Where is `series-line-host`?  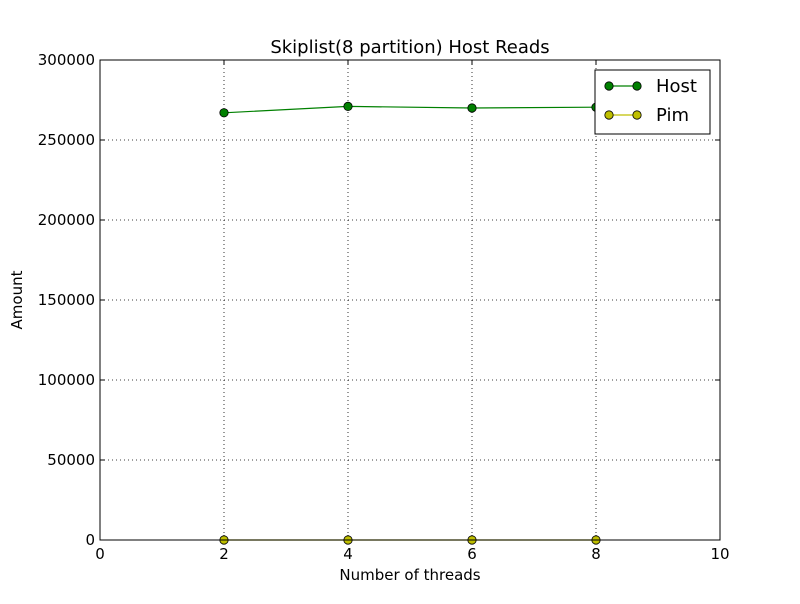 series-line-host is located at coordinates (410, 109).